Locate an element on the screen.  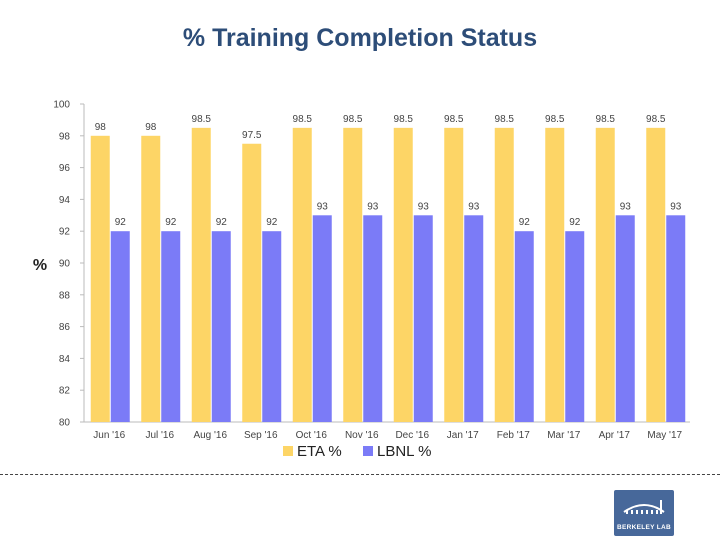
x-tick-label: Jan '17 is located at coordinates (463, 435).